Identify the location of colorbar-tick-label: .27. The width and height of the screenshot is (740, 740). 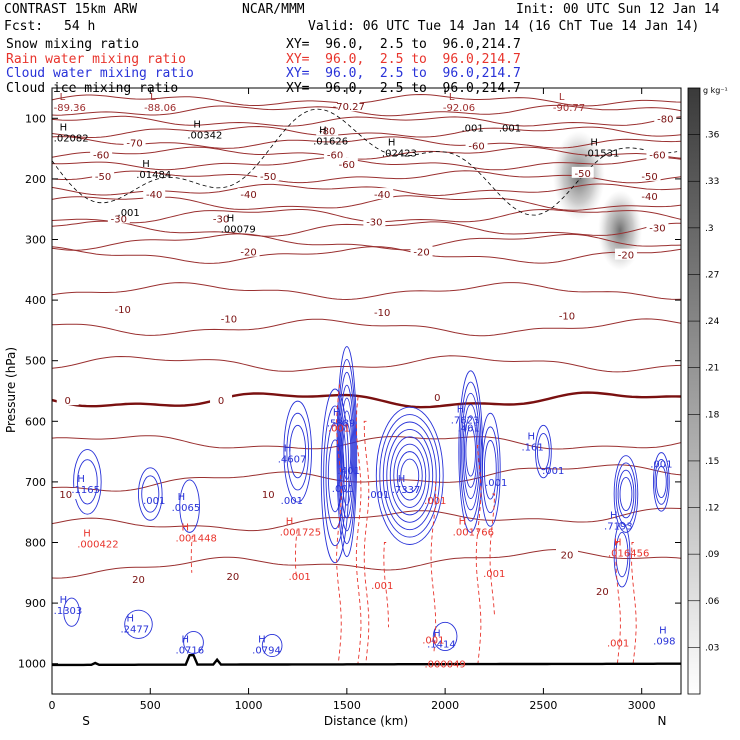
(712, 275).